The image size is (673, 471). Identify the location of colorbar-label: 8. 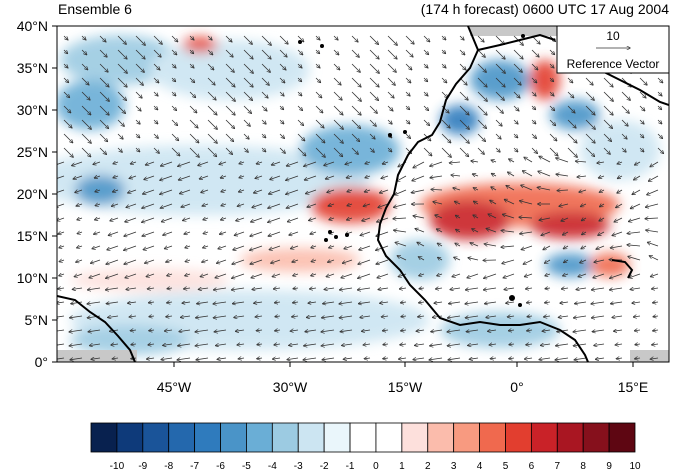
(583, 466).